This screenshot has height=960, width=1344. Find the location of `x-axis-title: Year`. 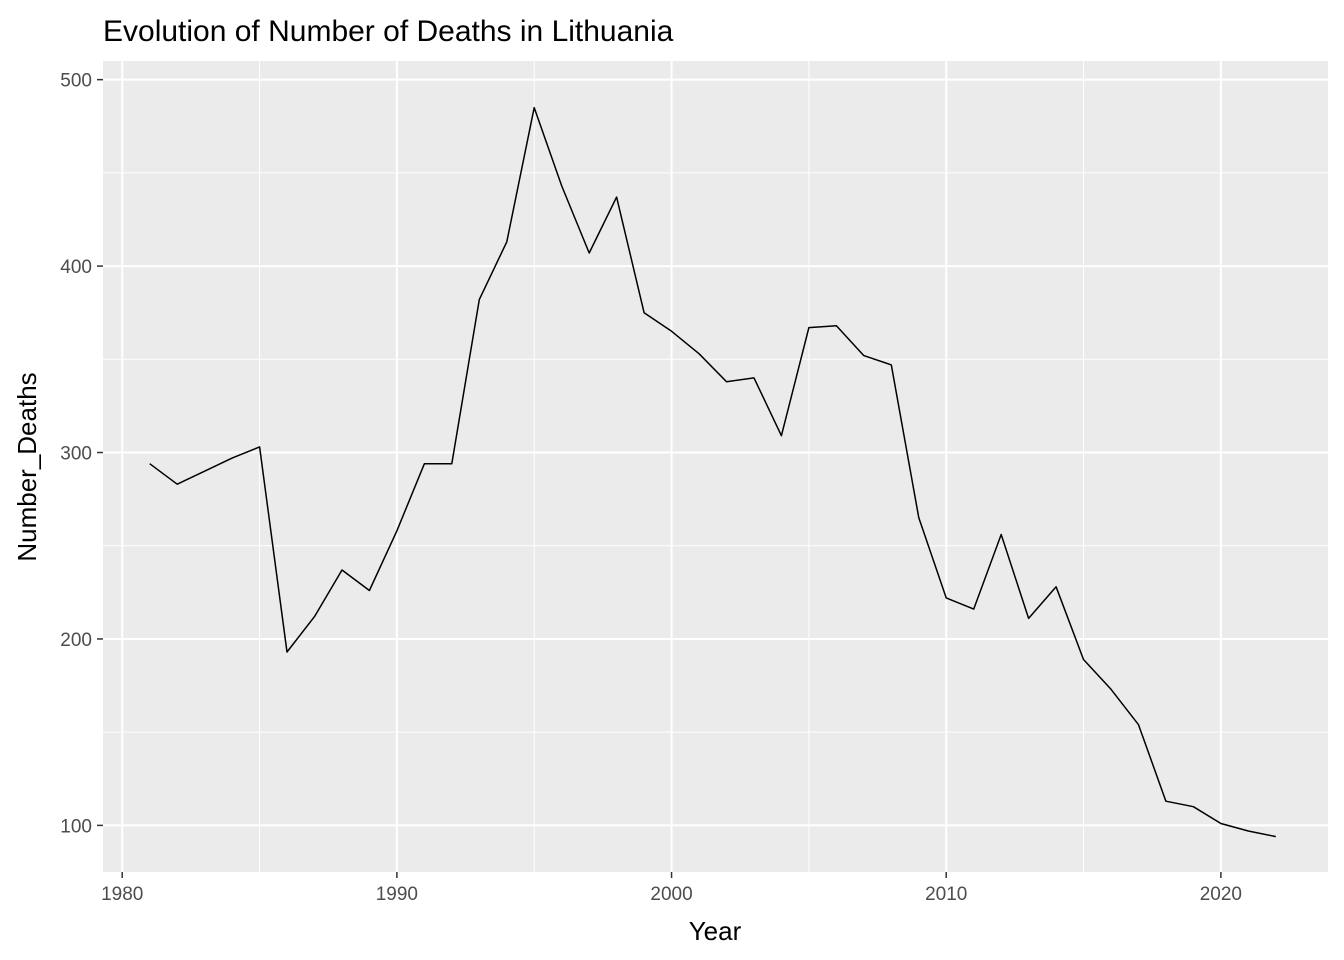

x-axis-title: Year is located at coordinates (715, 931).